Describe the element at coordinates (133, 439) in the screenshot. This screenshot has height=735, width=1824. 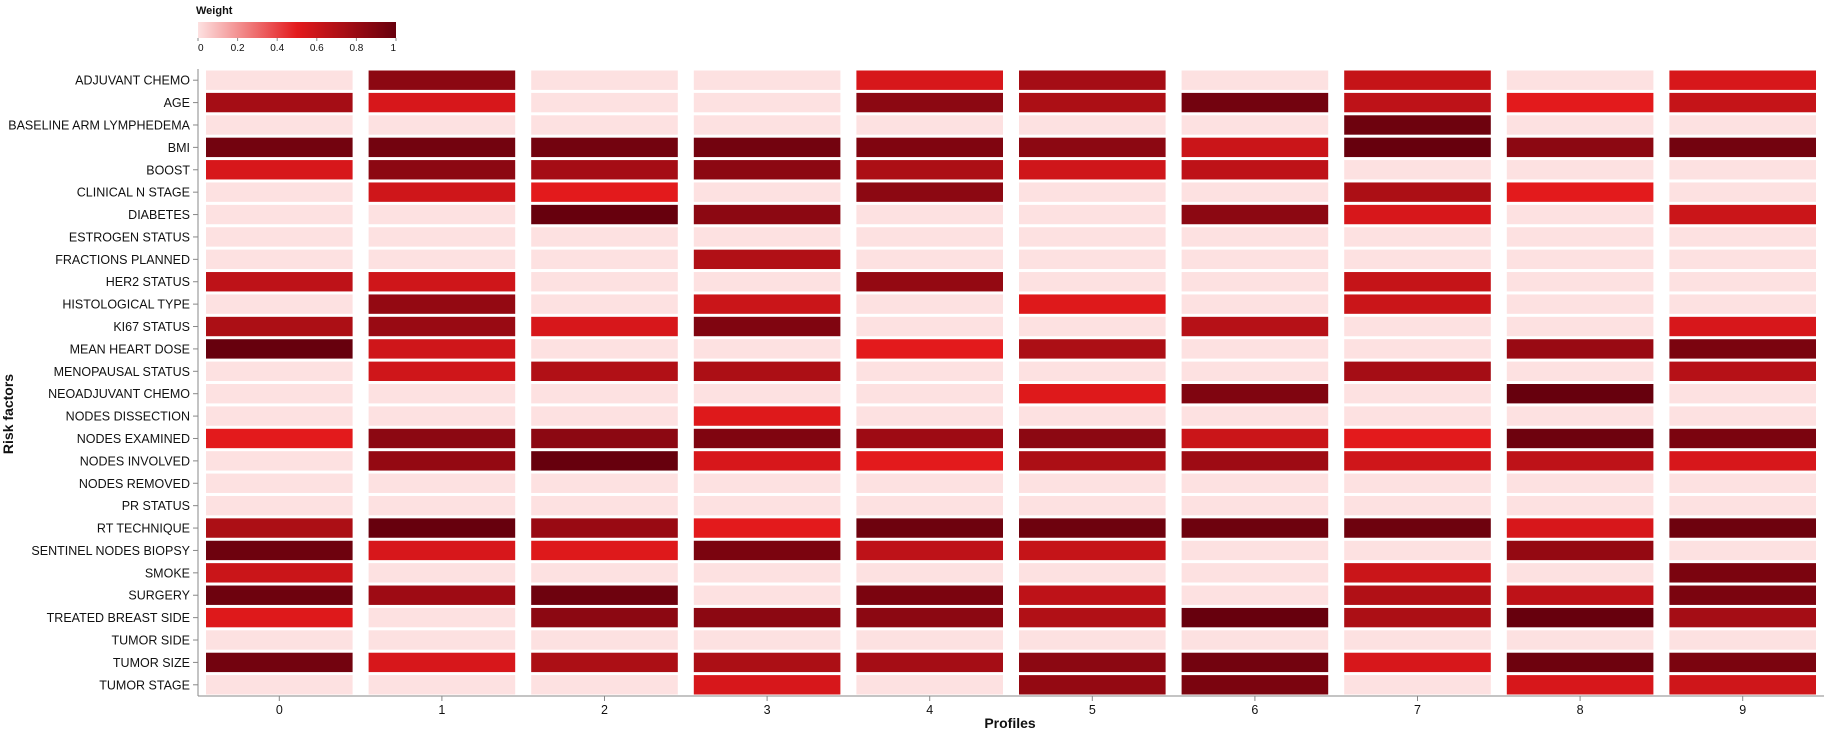
I see `y-tick-label: NODES EXAMINED` at that location.